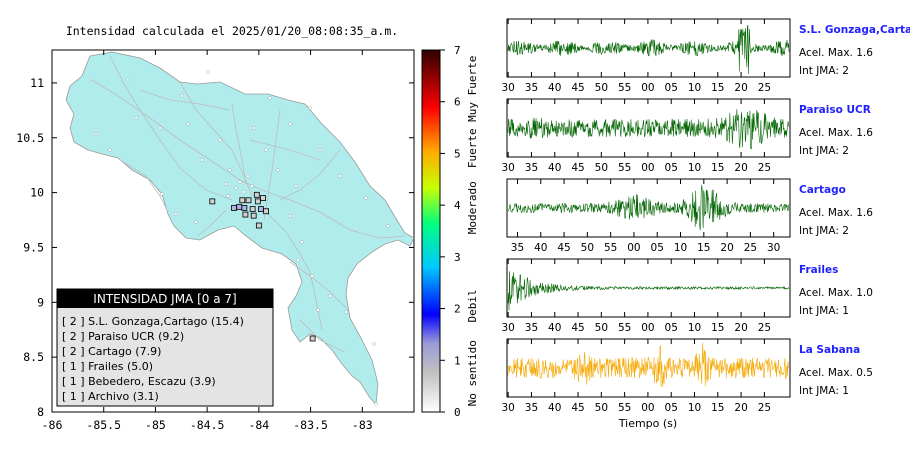  I want to click on colorbar-category-label: Debil, so click(472, 305).